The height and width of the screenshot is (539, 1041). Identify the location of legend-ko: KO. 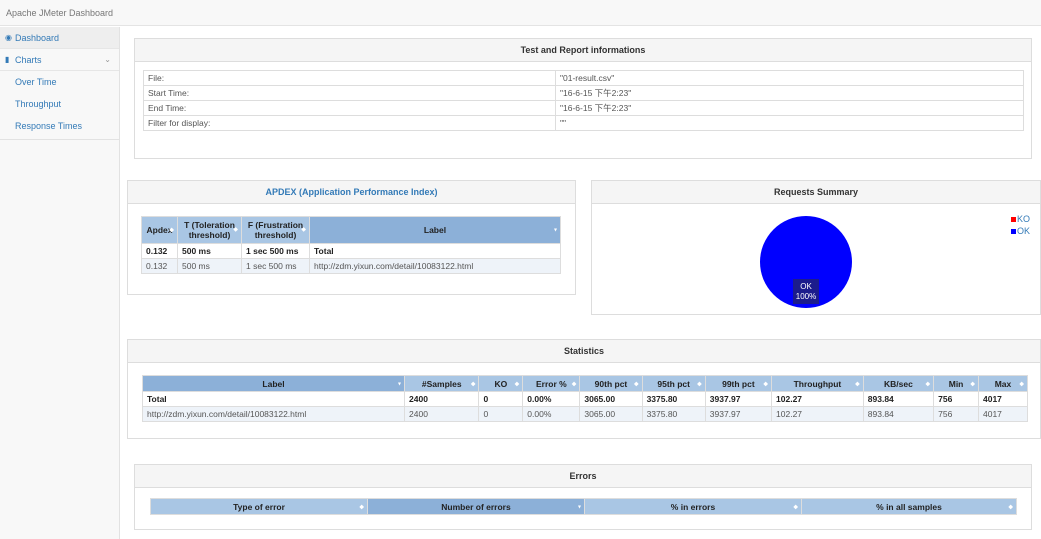
(1020, 219).